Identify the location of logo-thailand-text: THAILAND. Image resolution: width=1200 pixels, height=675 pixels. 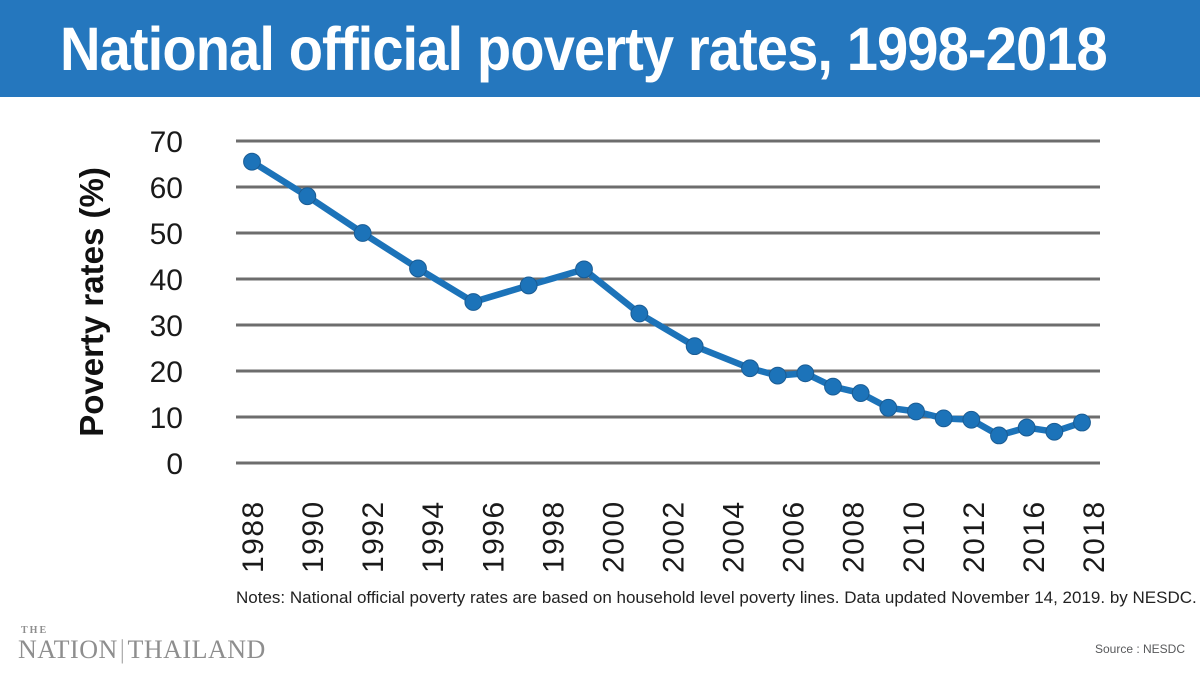
(196, 649).